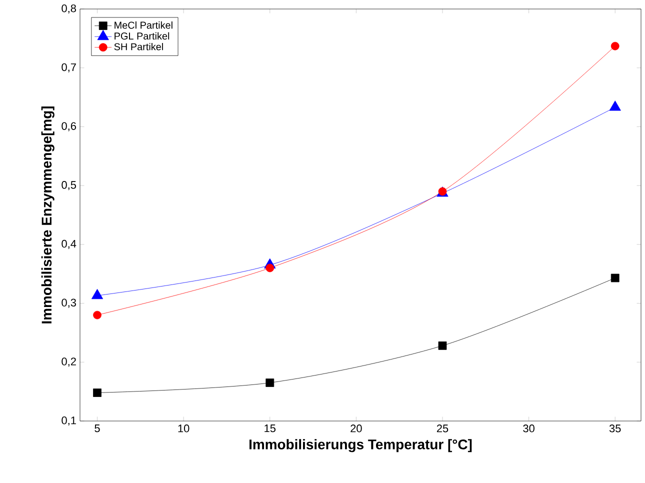 The height and width of the screenshot is (483, 645). I want to click on y-tick-label: 0,5, so click(69, 185).